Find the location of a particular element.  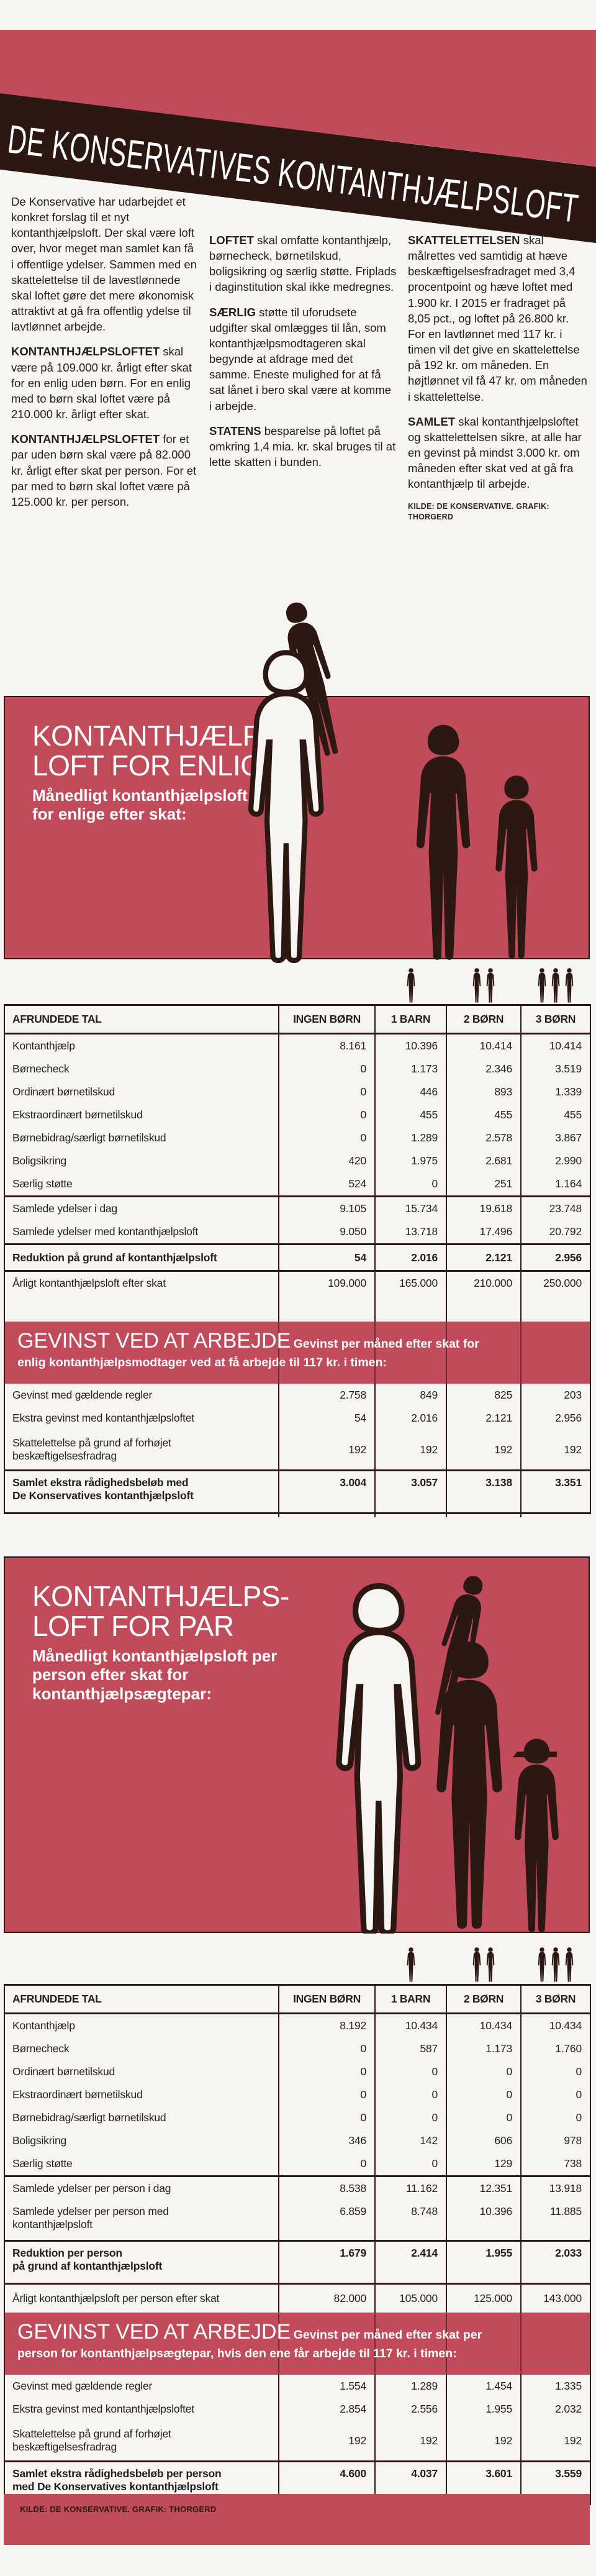

row-label: Årligt kontanthjælpsloft efter skat is located at coordinates (89, 1283).